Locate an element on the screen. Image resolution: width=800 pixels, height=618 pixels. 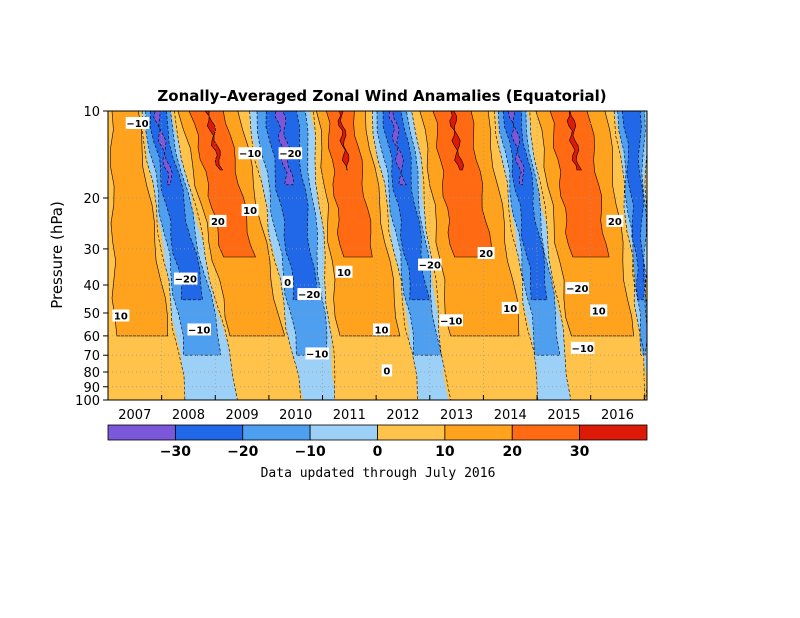
x-tick-label: 2016 is located at coordinates (617, 415).